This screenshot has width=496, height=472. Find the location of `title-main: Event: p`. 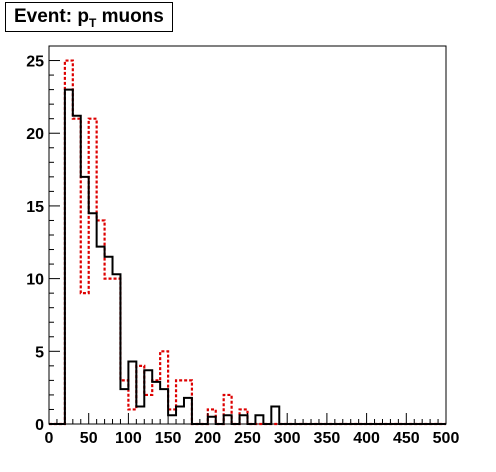

title-main: Event: p is located at coordinates (51, 16).